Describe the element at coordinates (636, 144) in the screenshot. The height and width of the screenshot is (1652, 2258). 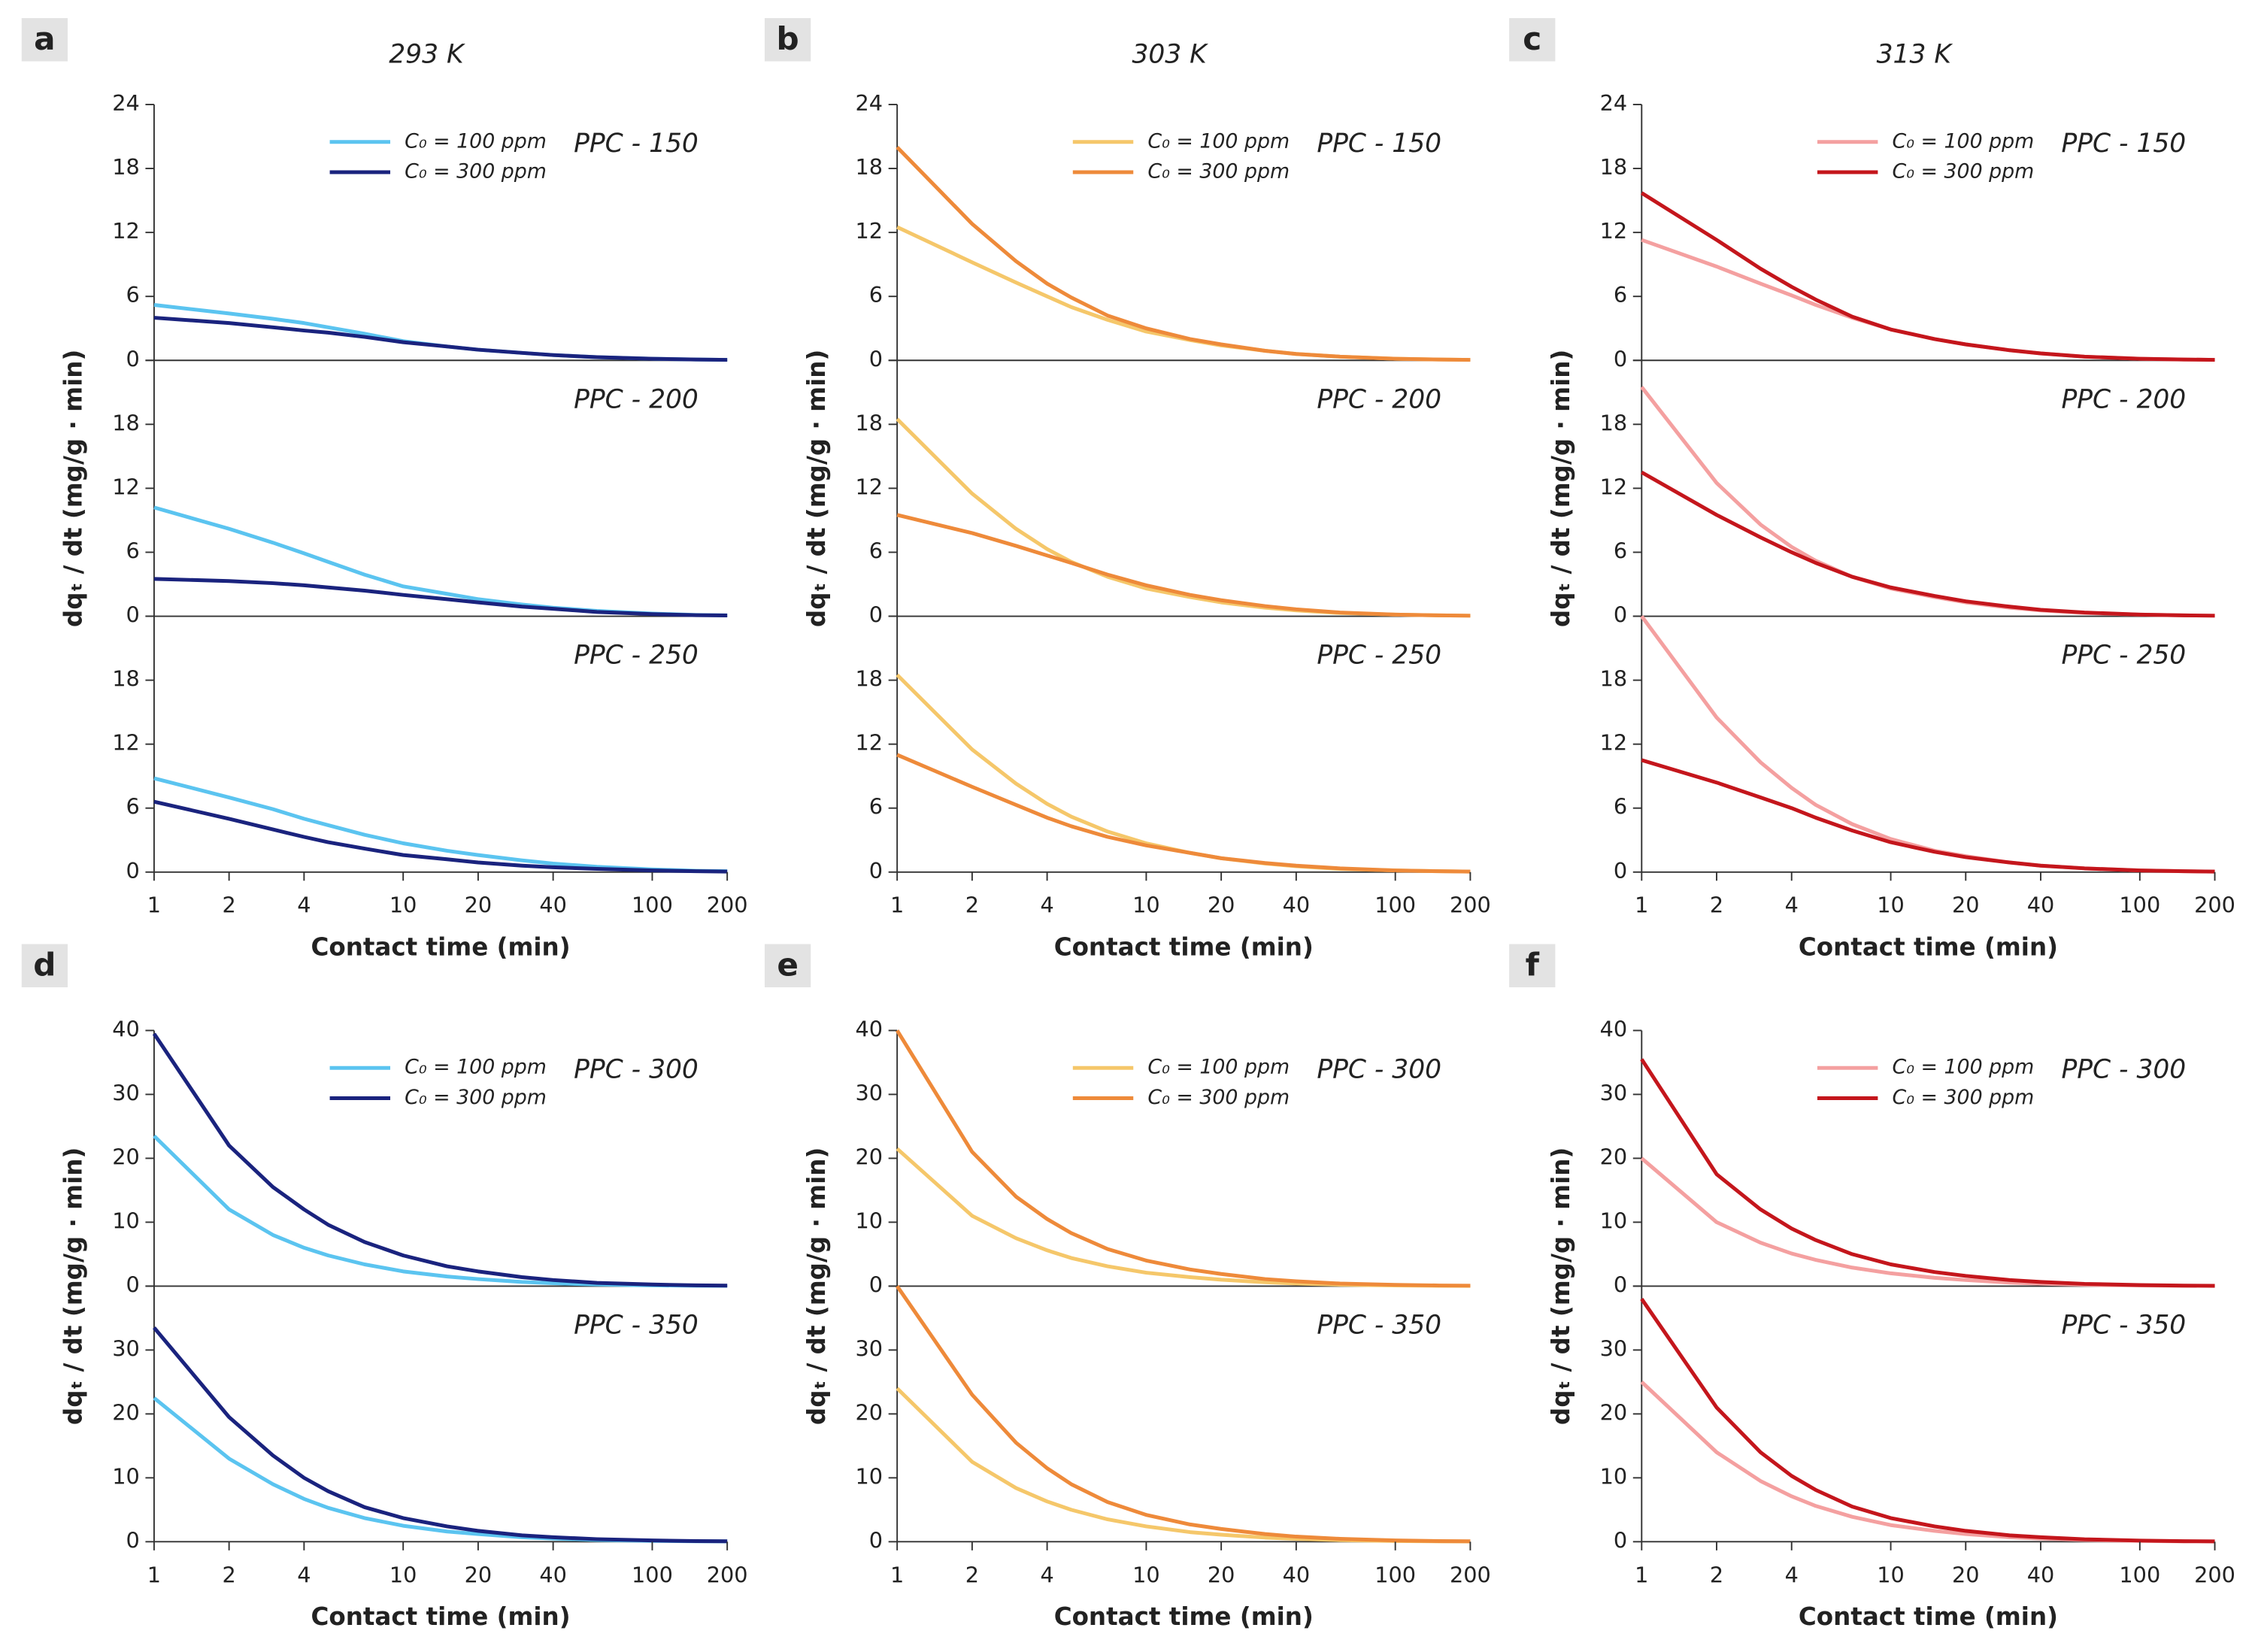
I see `subplot-annotation: PPC - 150` at that location.